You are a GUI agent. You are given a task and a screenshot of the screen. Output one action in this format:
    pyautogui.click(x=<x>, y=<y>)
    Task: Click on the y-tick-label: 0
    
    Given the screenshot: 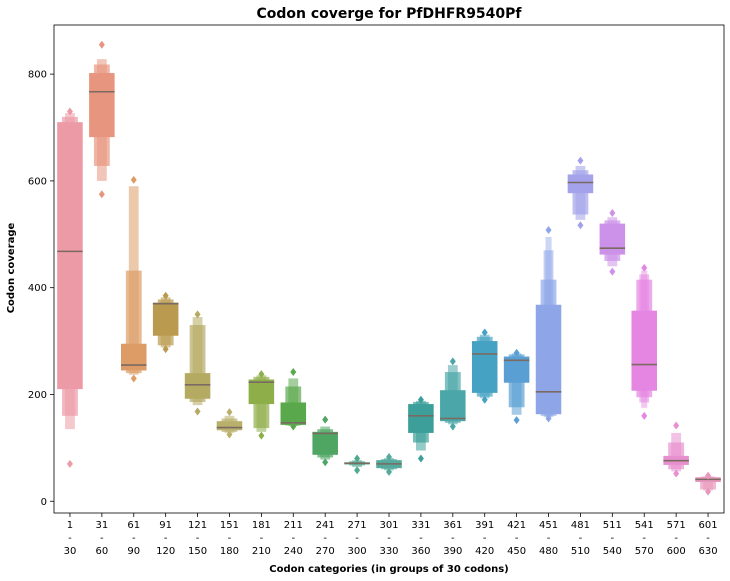 What is the action you would take?
    pyautogui.click(x=44, y=502)
    